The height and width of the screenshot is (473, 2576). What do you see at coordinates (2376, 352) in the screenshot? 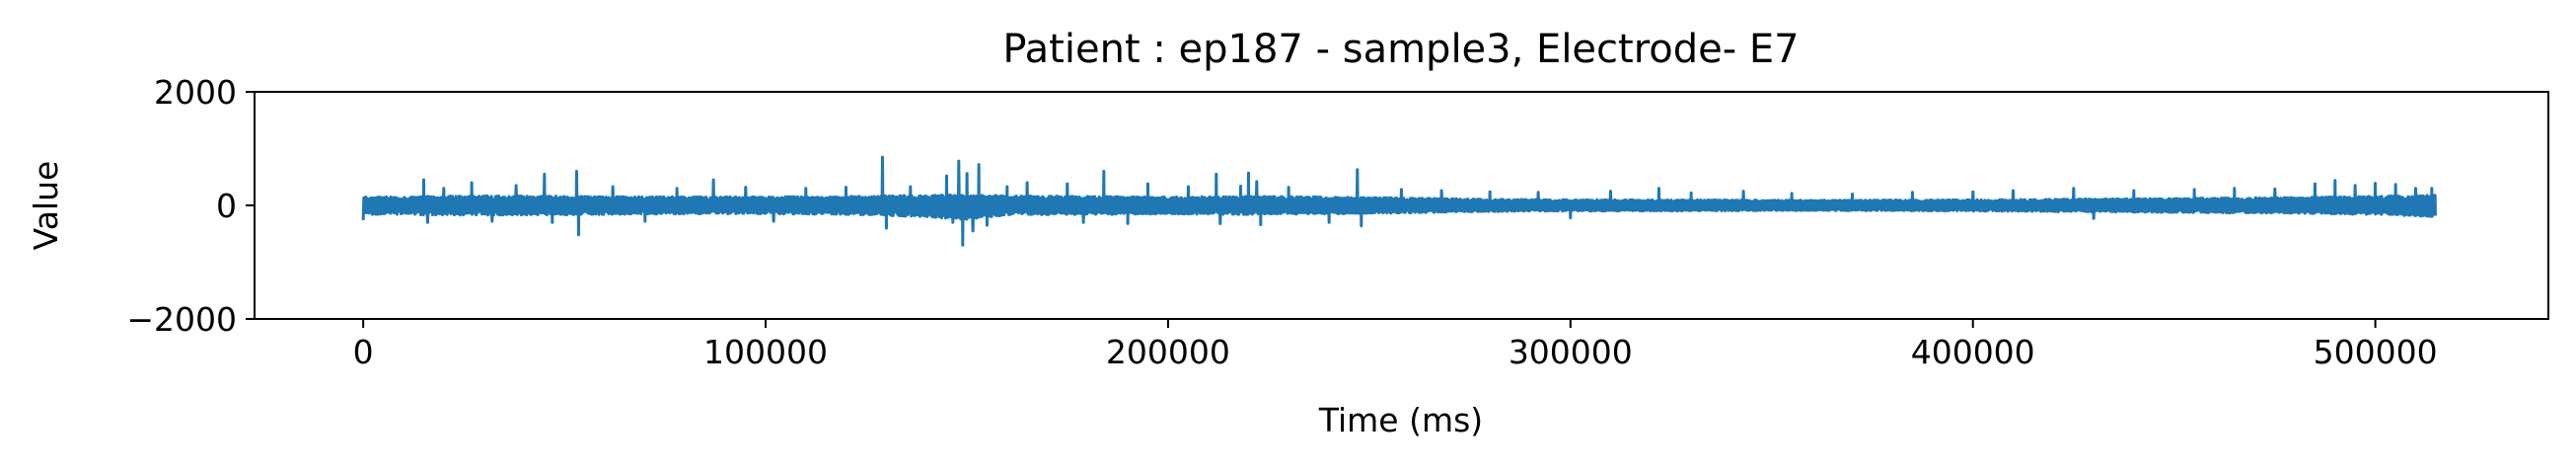
I see `x-tick-label: 500000` at bounding box center [2376, 352].